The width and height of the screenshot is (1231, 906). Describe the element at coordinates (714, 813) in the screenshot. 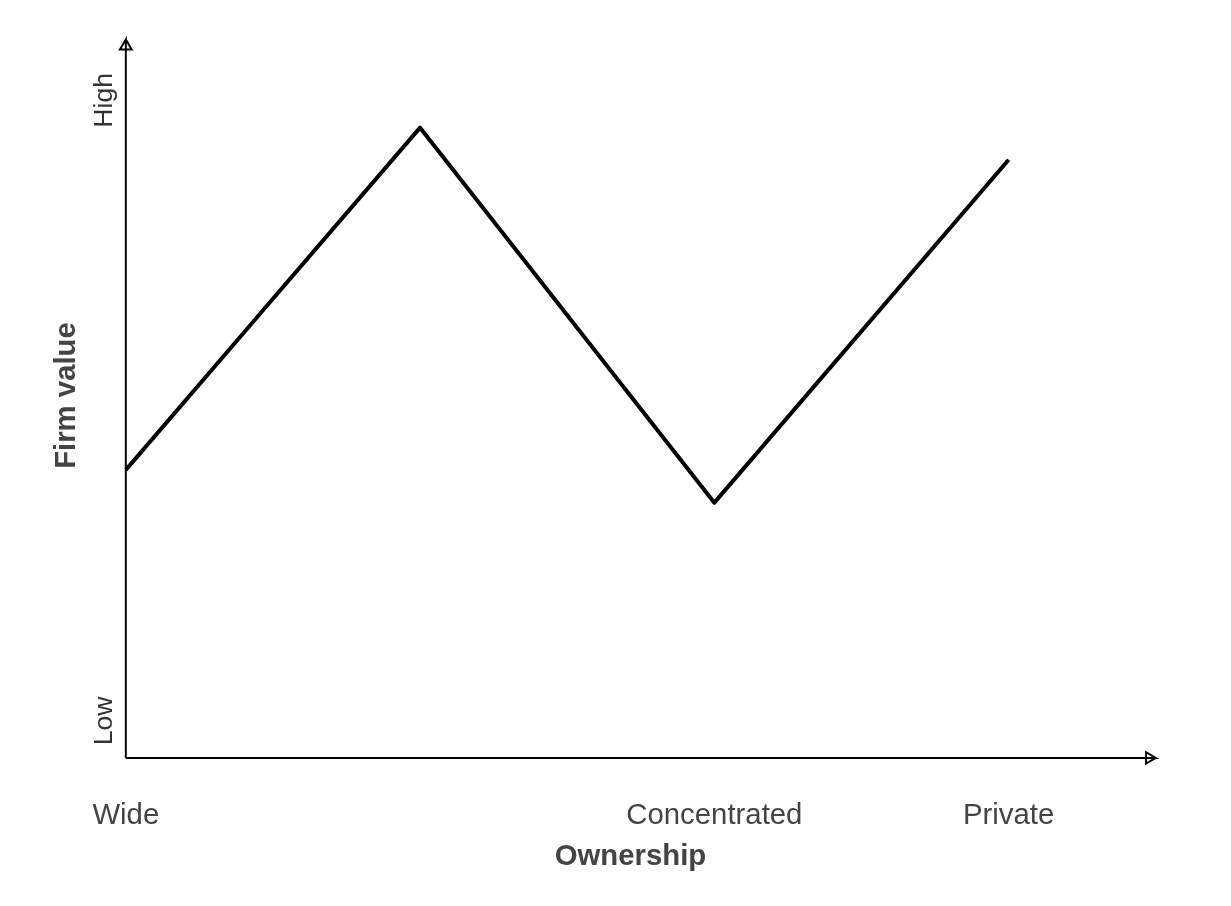

I see `x-tick-label: Concentrated` at that location.